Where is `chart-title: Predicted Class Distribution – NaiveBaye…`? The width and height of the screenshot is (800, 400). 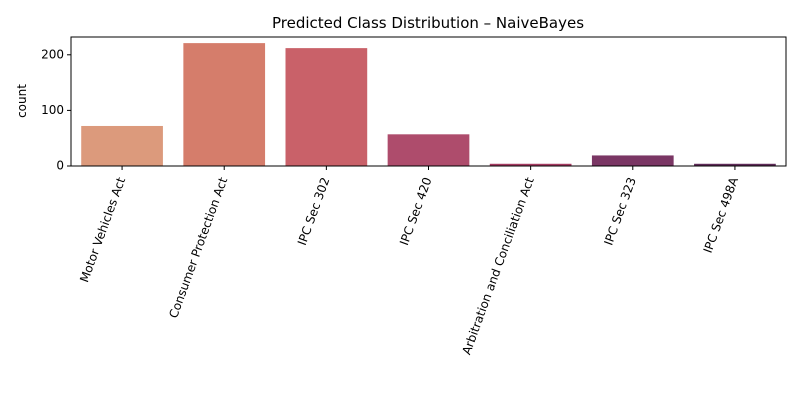
chart-title: Predicted Class Distribution – NaiveBaye… is located at coordinates (428, 23).